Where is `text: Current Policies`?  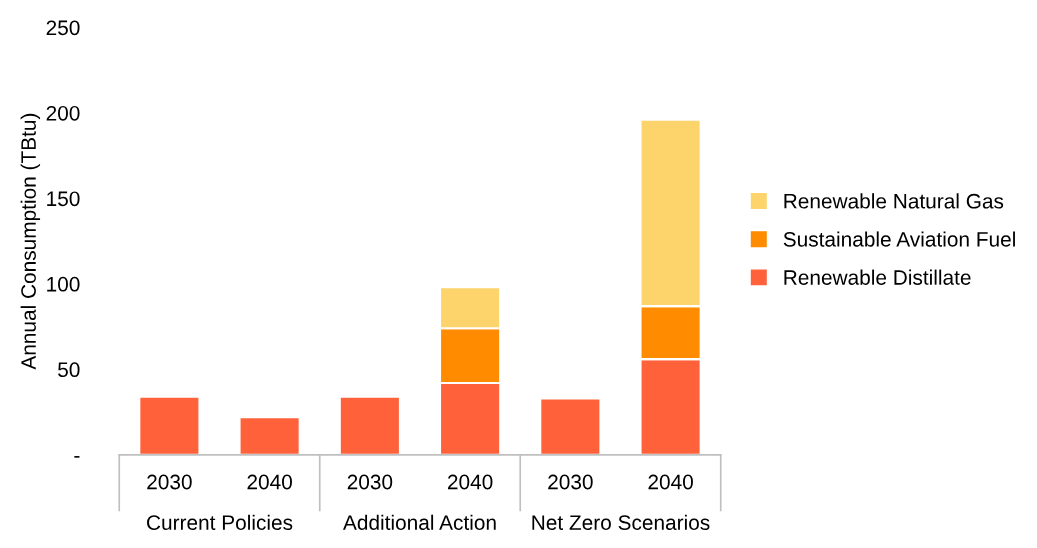 text: Current Policies is located at coordinates (220, 522).